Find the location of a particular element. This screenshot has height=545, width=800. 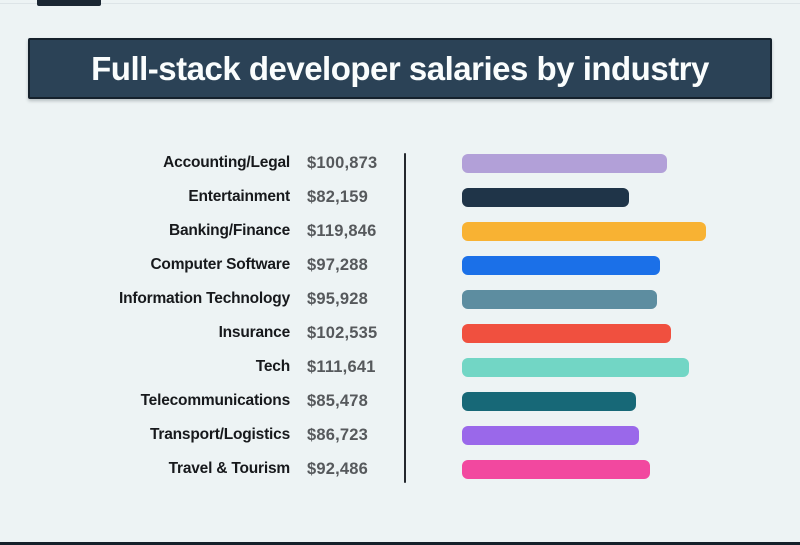

row-value: $102,535 is located at coordinates (342, 332).